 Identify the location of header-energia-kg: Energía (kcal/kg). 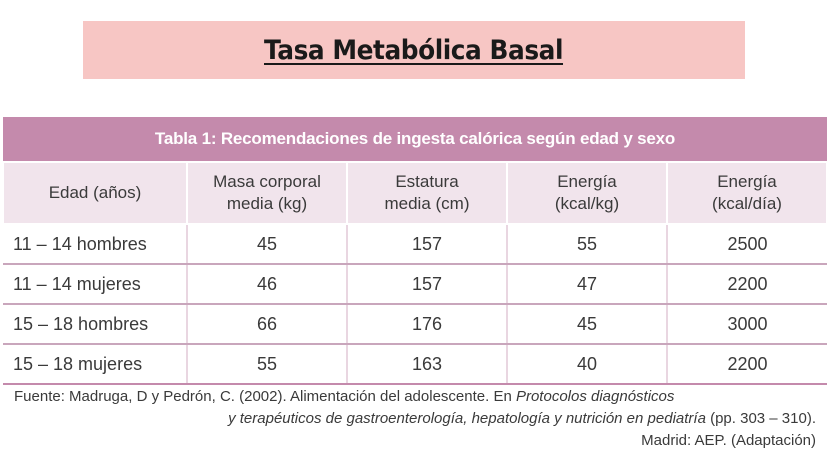
(587, 193).